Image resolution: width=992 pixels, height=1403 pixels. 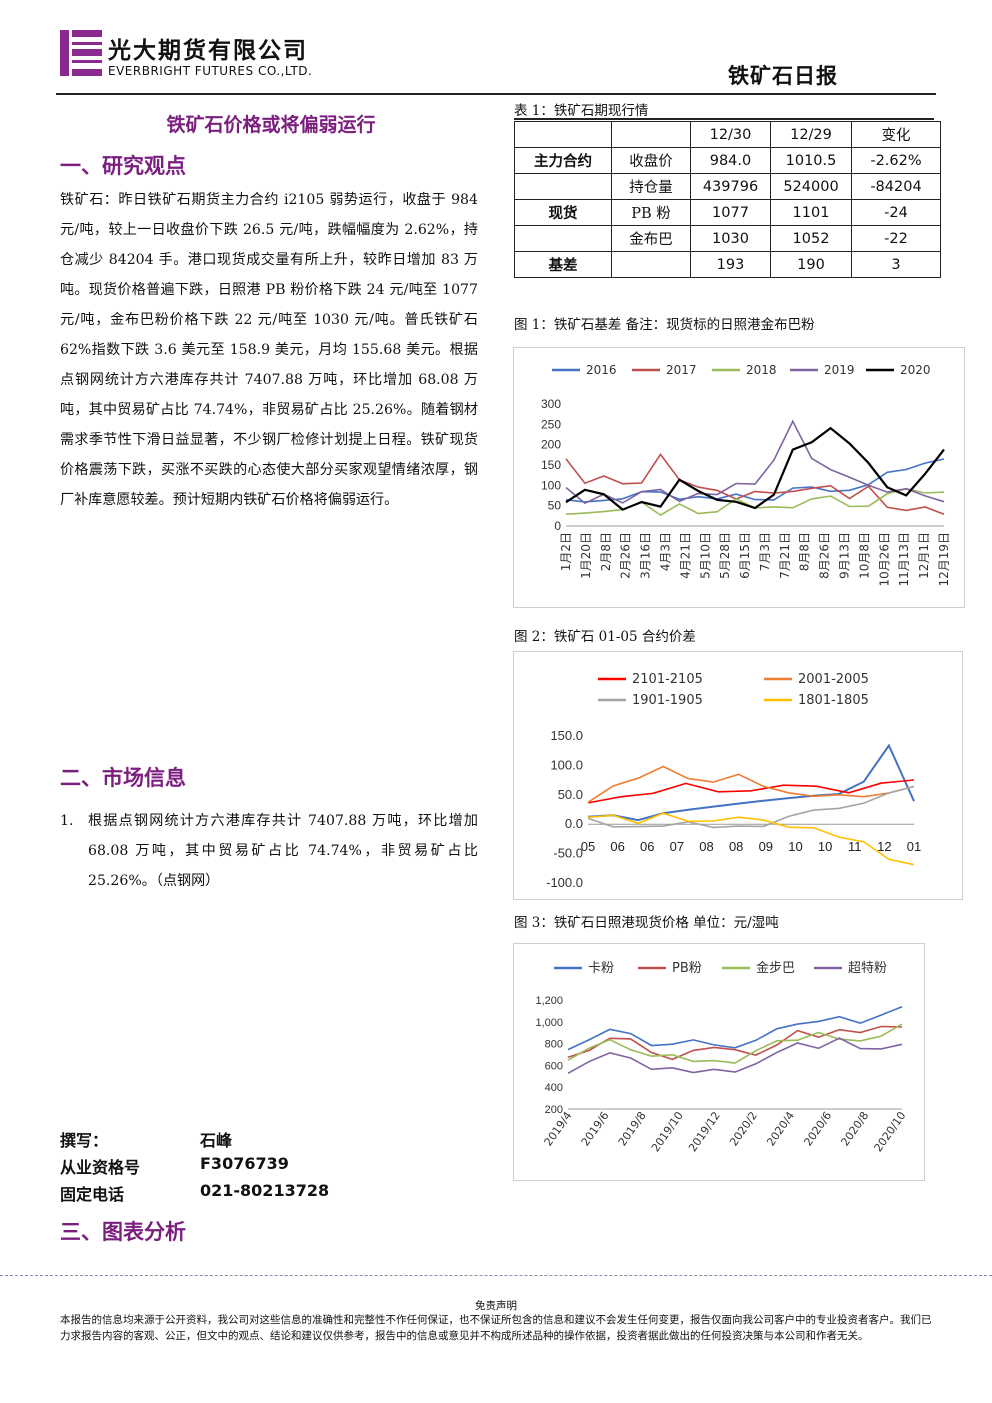 I want to click on y-tick-label: 100.0, so click(x=566, y=764).